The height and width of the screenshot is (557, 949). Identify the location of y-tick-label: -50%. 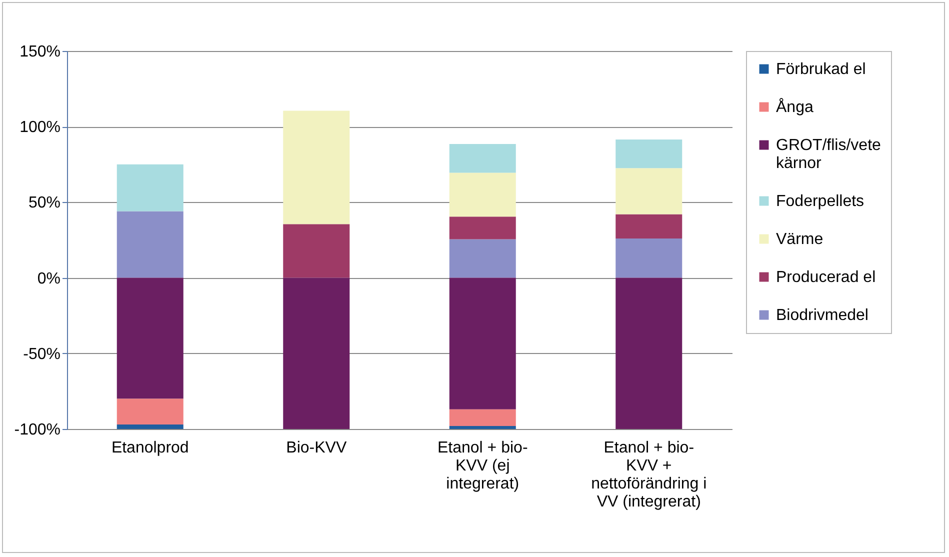
(41, 354).